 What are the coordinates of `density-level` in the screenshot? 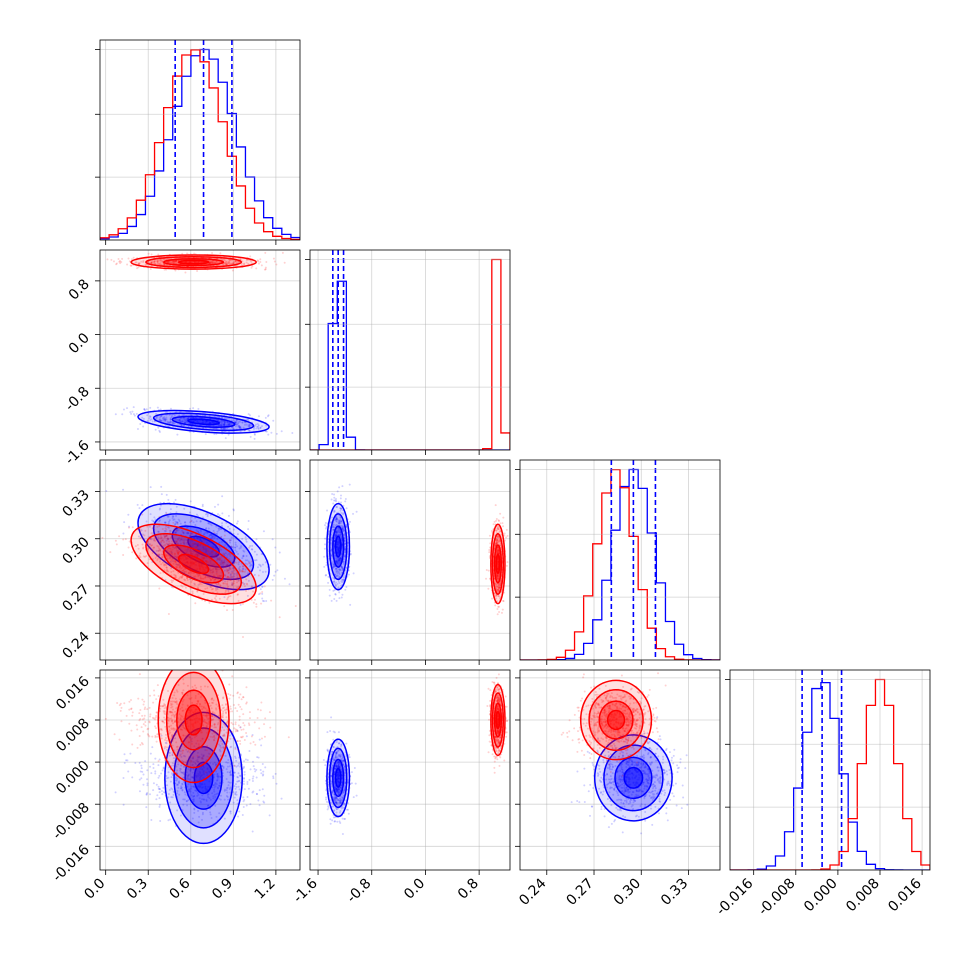 It's located at (338, 546).